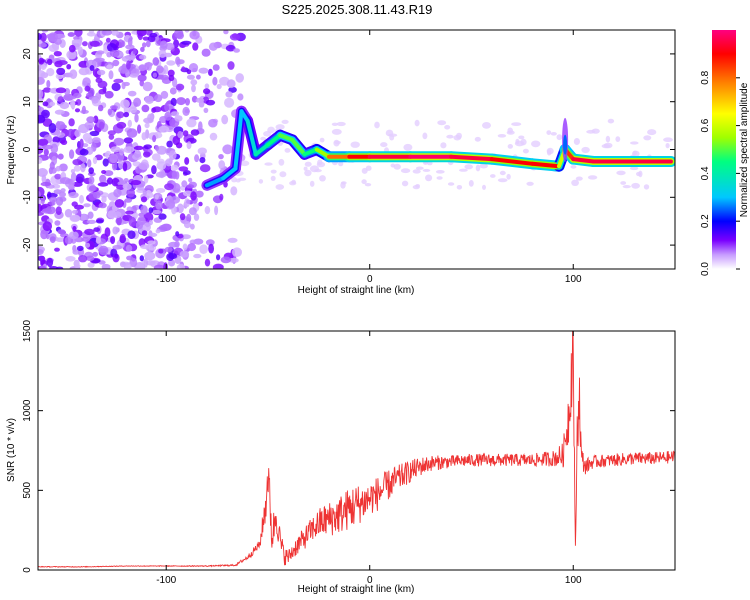  What do you see at coordinates (27, 197) in the screenshot?
I see `y-tick-label: -10` at bounding box center [27, 197].